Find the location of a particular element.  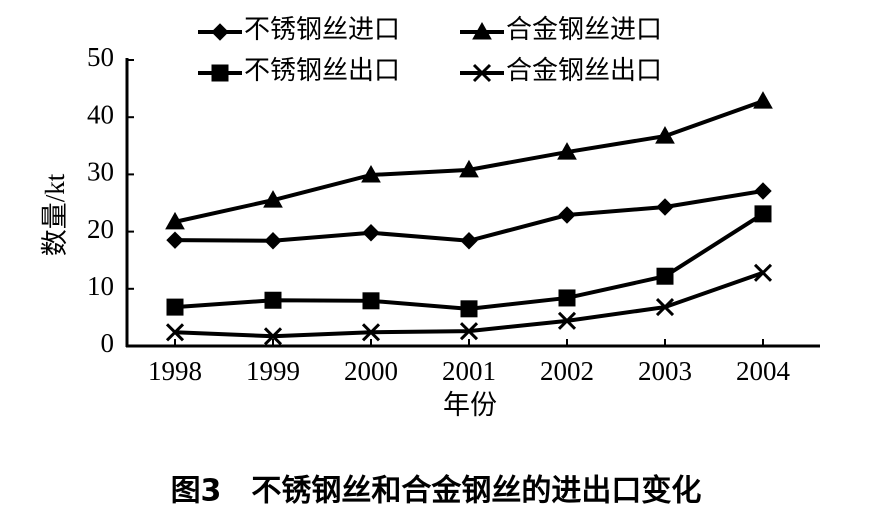

y-tick-label: 30 is located at coordinates (100, 172).